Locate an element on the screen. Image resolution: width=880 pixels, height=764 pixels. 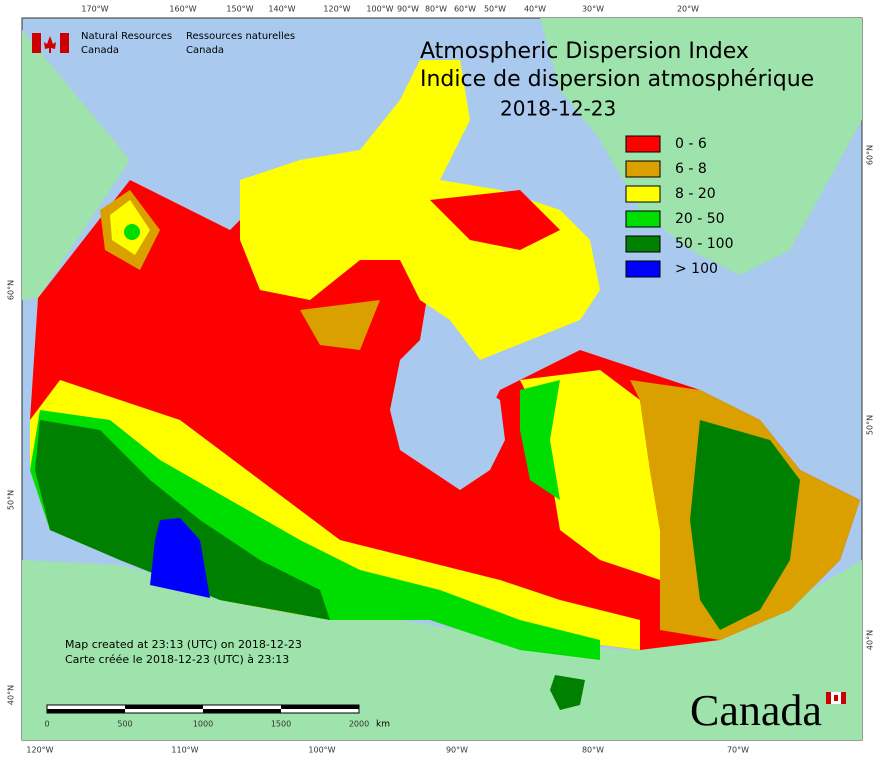
scale-label: 2000 is located at coordinates (359, 724).